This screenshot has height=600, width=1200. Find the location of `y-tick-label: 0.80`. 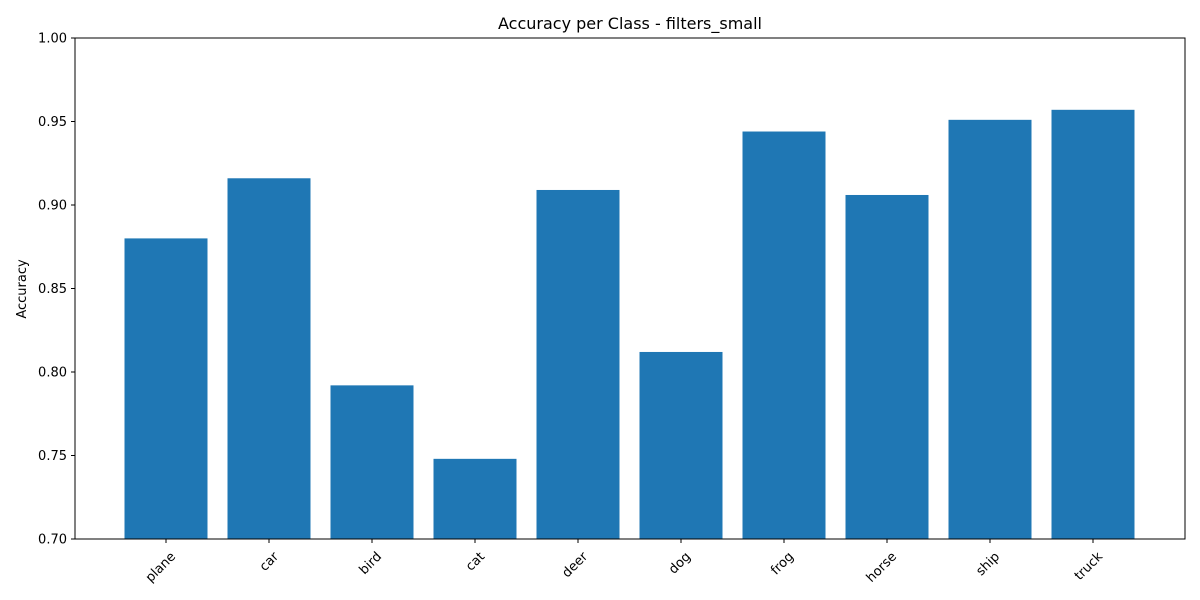

y-tick-label: 0.80 is located at coordinates (52, 373).